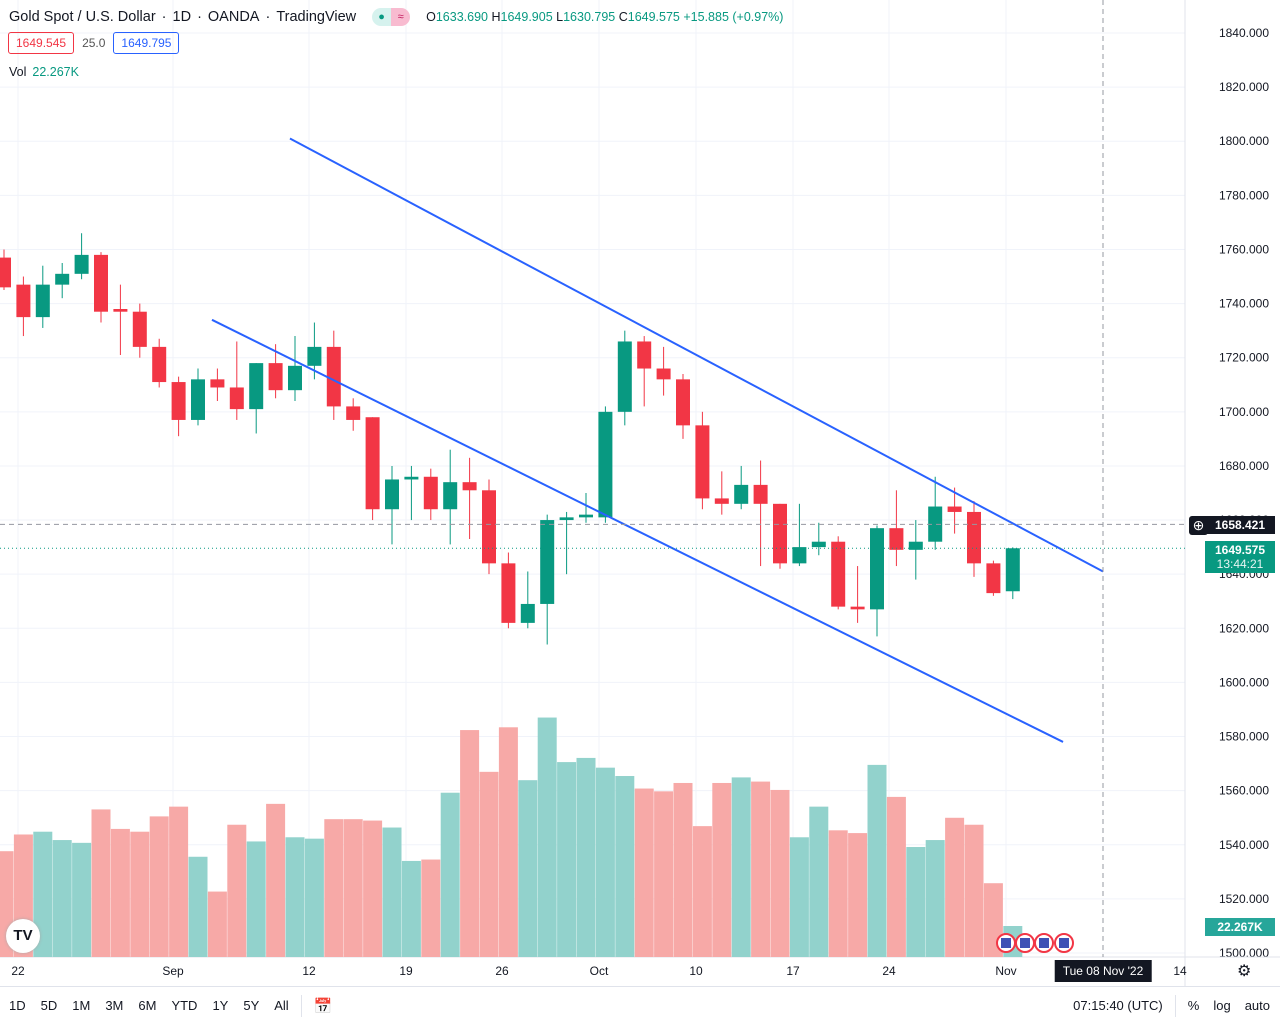 This screenshot has width=1280, height=1024. Describe the element at coordinates (1198, 525) in the screenshot. I see `add-alert-plus-icon: ⊕` at that location.